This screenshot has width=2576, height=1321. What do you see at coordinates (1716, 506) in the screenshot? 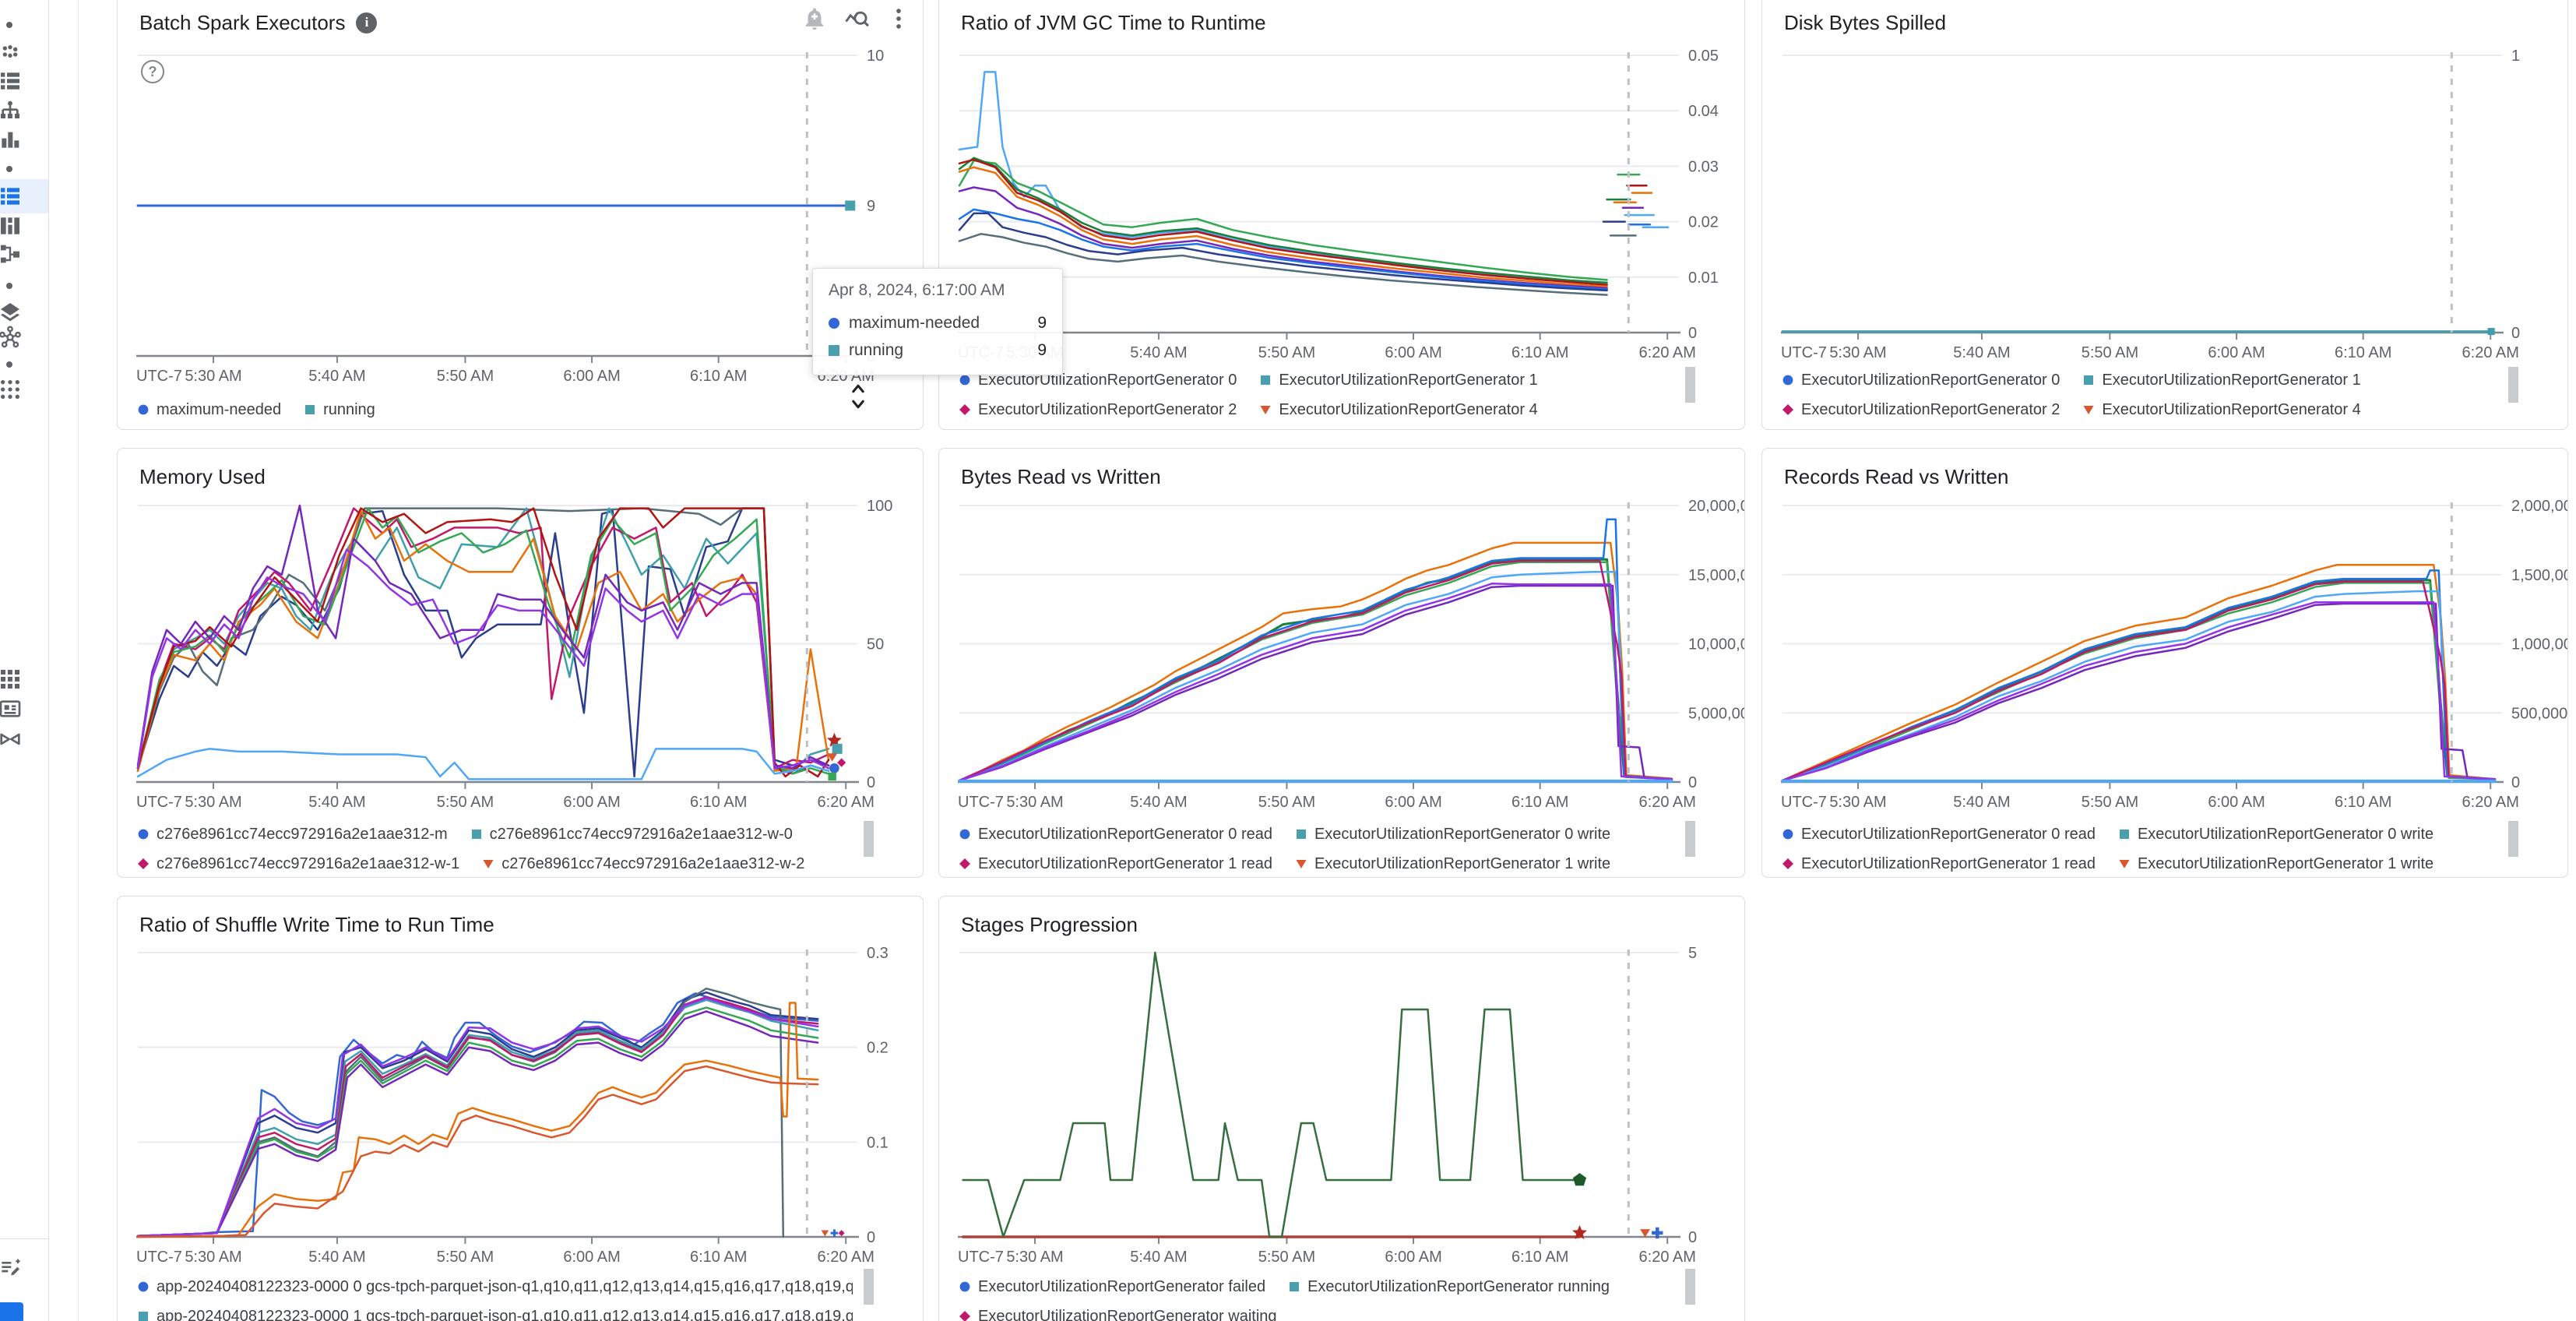
I see `svg-text: 20,000,000,000` at bounding box center [1716, 506].